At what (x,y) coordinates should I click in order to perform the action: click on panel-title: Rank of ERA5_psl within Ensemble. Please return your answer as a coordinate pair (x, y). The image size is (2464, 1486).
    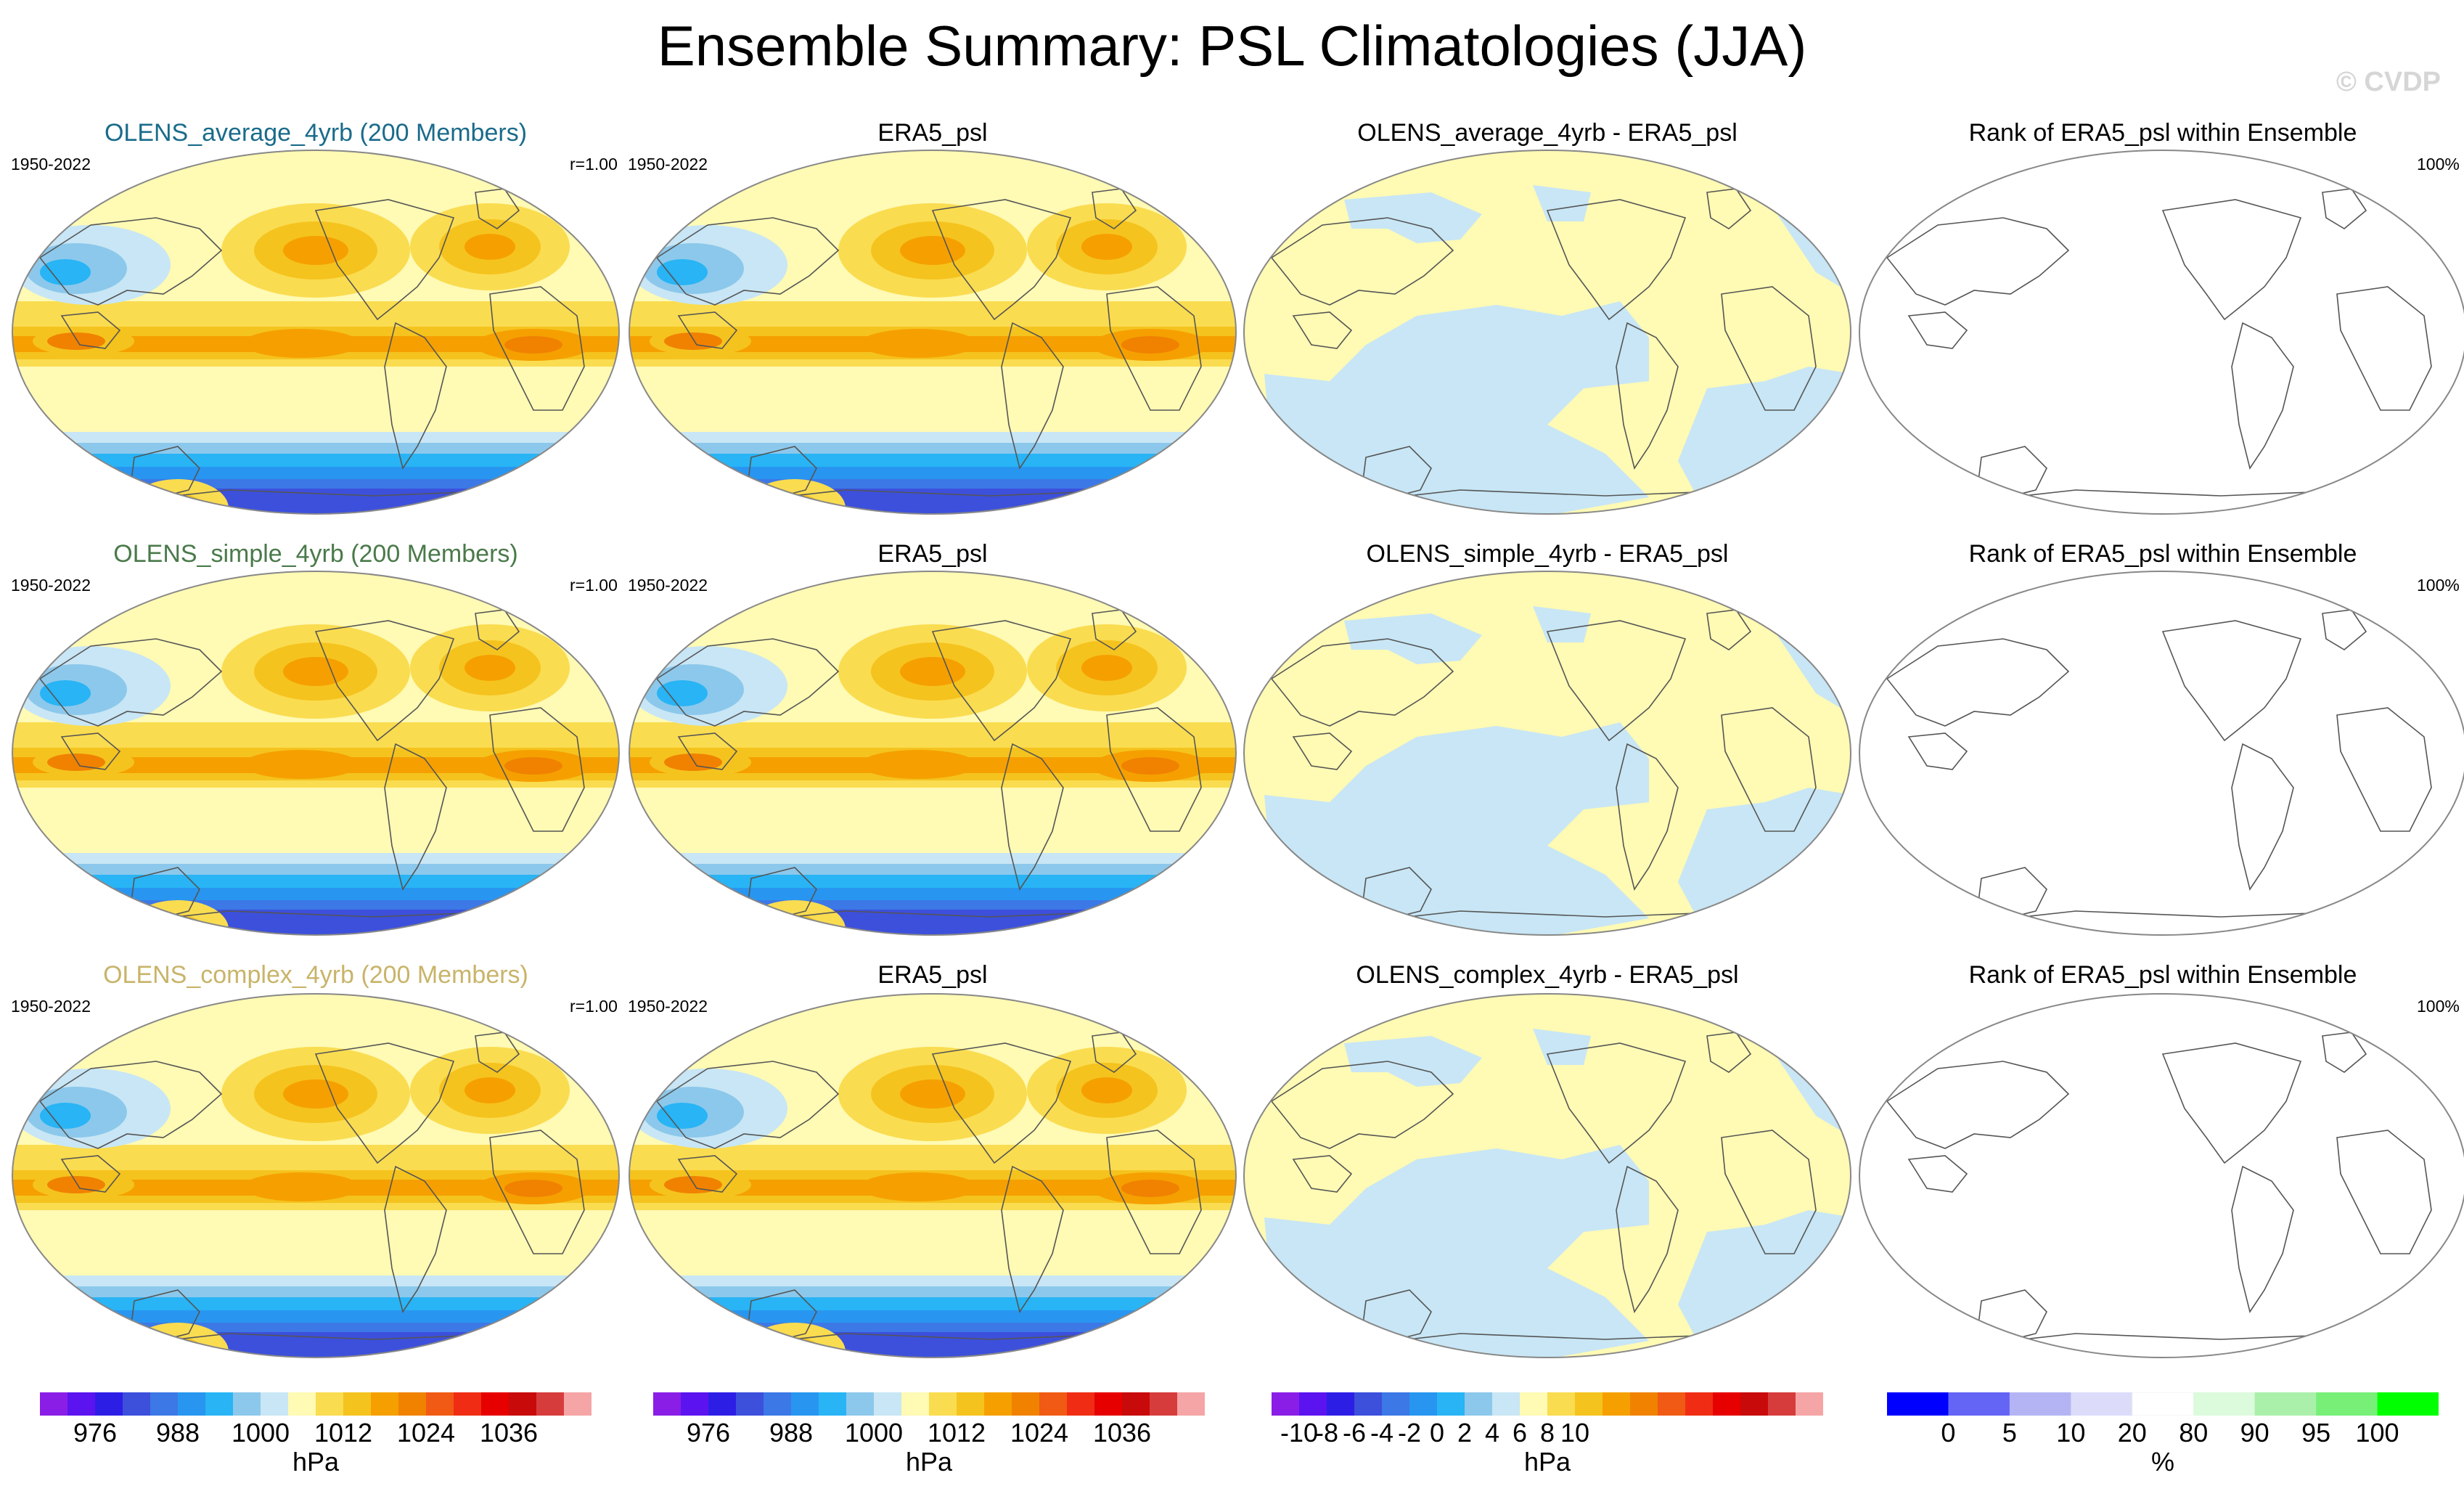
    Looking at the image, I should click on (2162, 133).